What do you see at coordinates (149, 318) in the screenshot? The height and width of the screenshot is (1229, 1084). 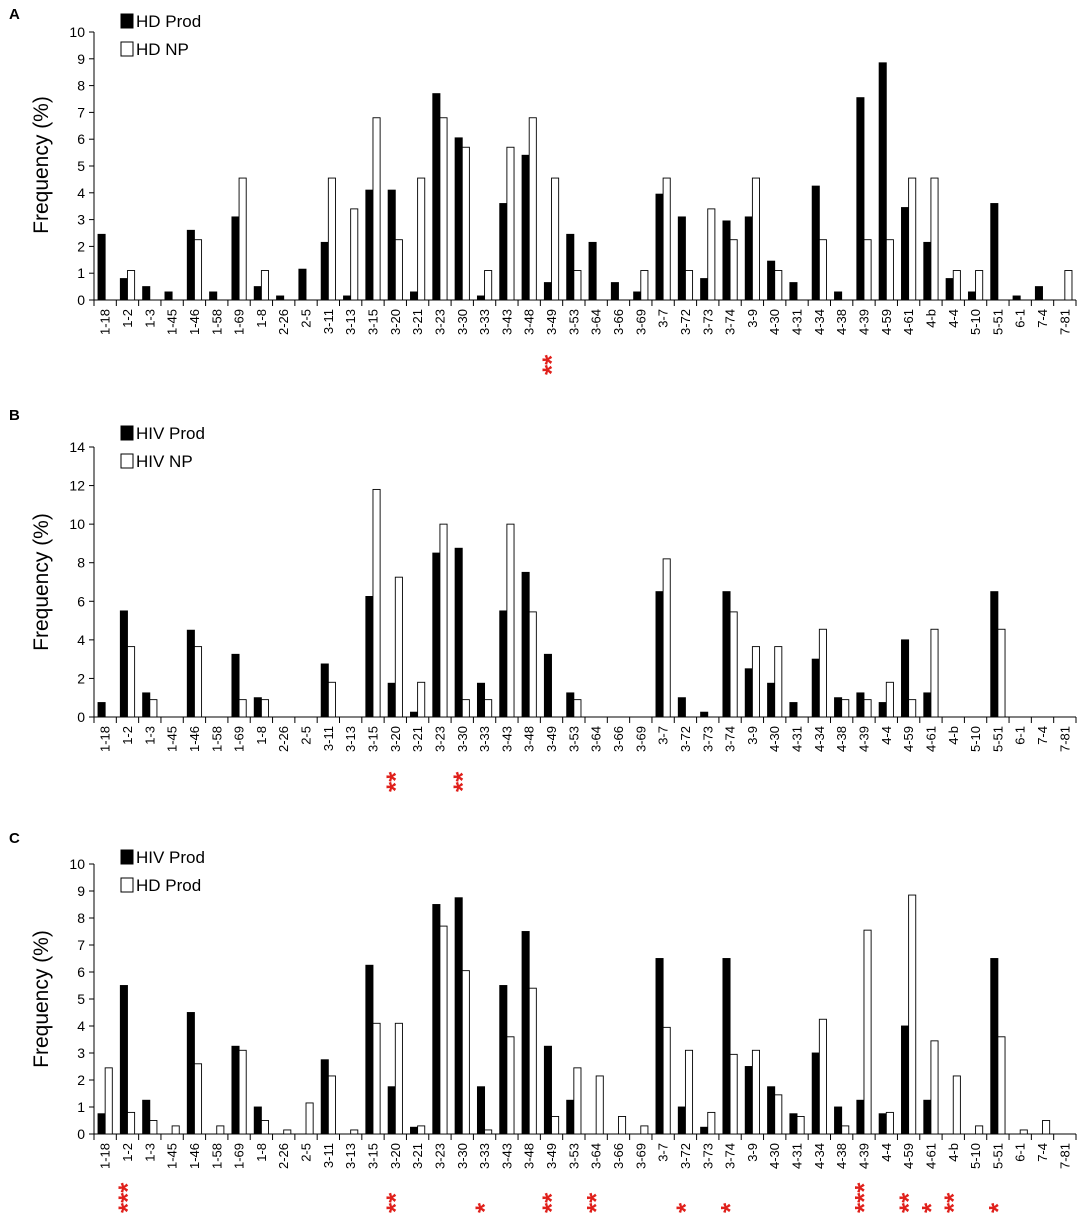 I see `x-tick-label: 1-3` at bounding box center [149, 318].